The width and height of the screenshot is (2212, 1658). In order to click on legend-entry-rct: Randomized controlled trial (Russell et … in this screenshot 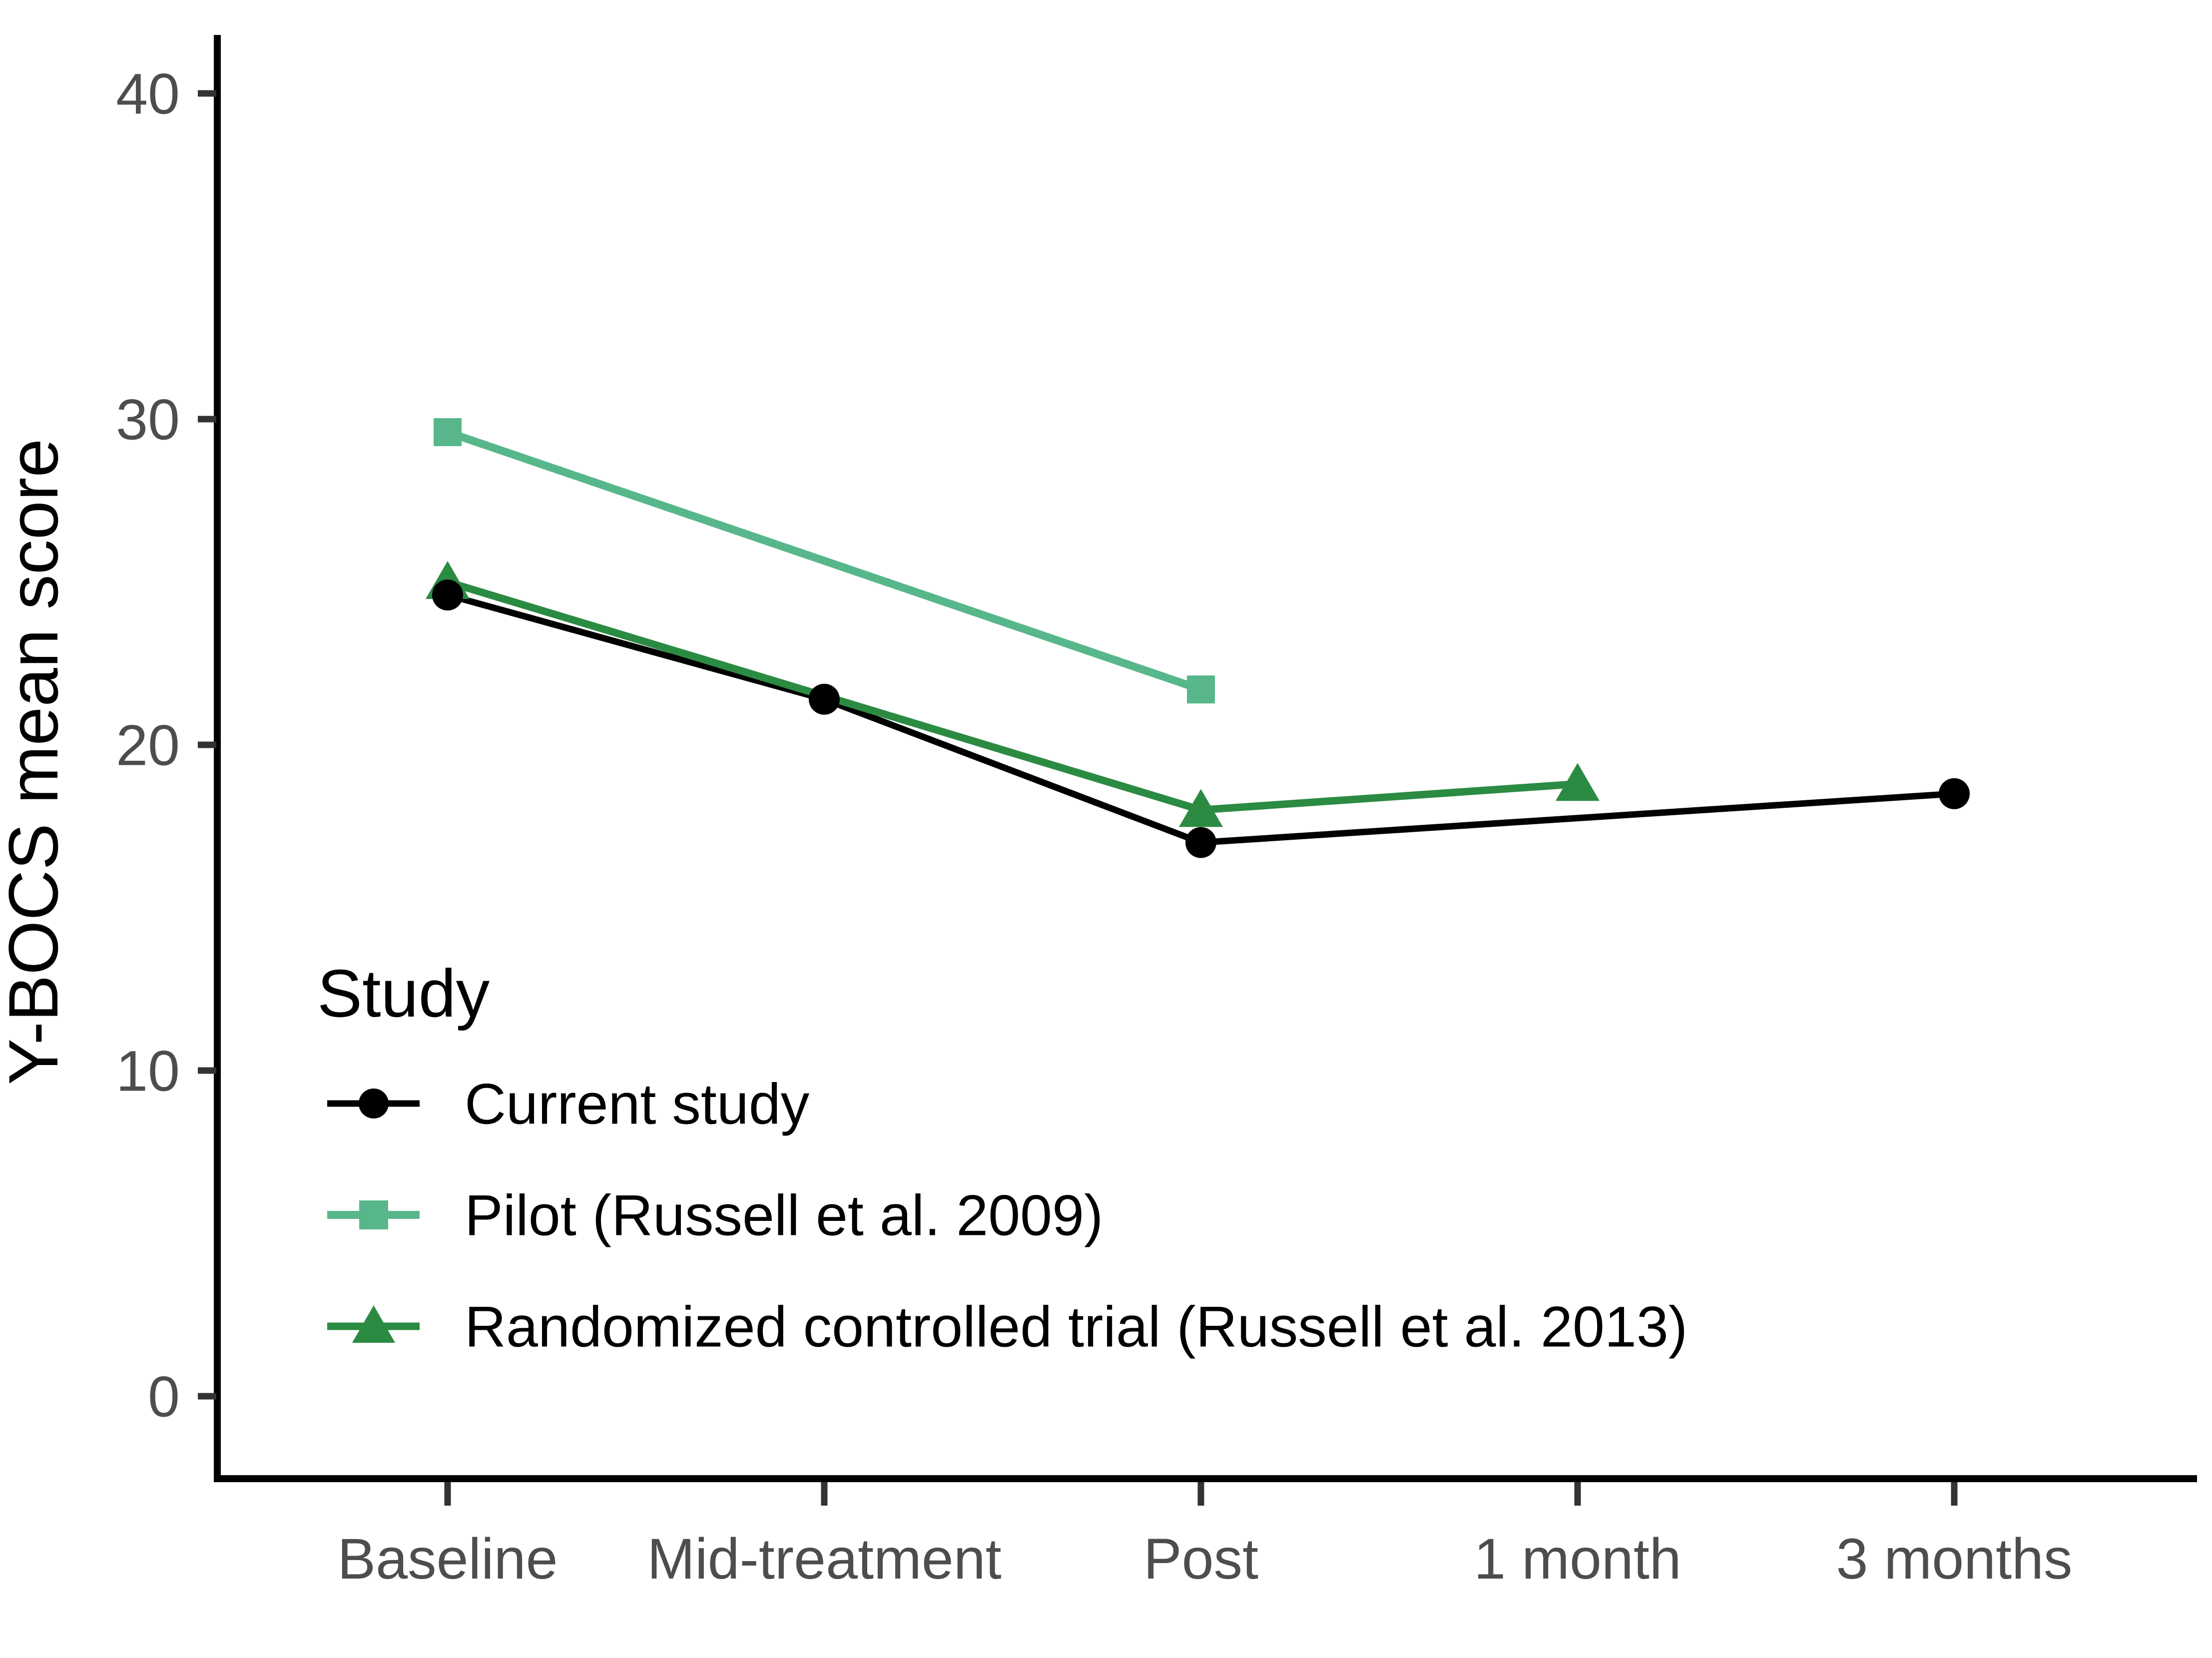, I will do `click(1007, 1327)`.